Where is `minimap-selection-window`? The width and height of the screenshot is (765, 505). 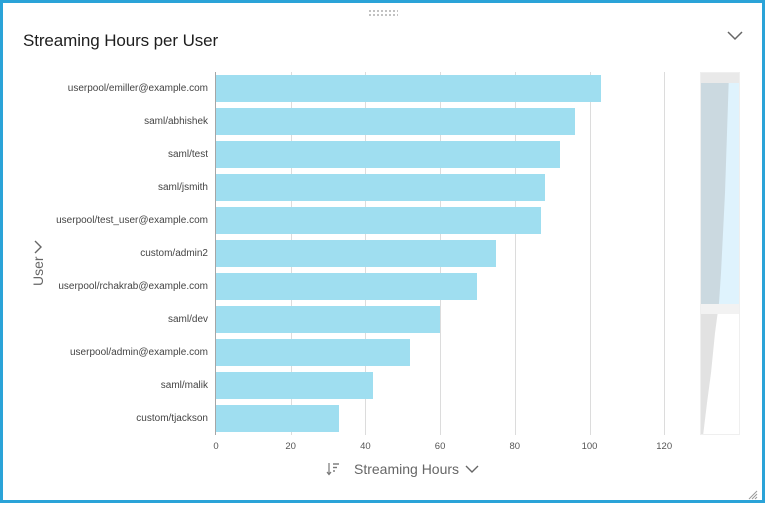 minimap-selection-window is located at coordinates (720, 193).